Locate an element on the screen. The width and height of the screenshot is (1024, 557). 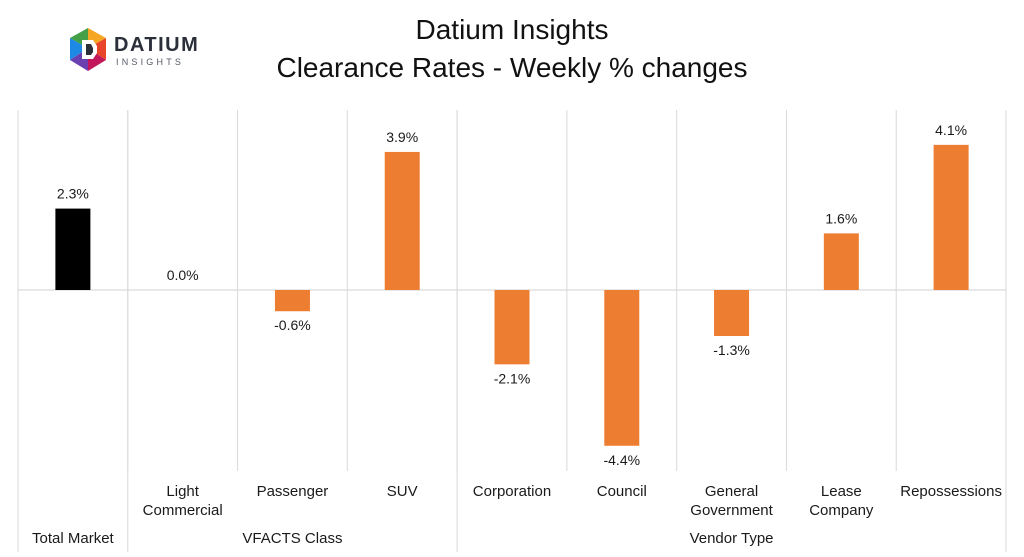
data-label: 2.3% is located at coordinates (73, 194).